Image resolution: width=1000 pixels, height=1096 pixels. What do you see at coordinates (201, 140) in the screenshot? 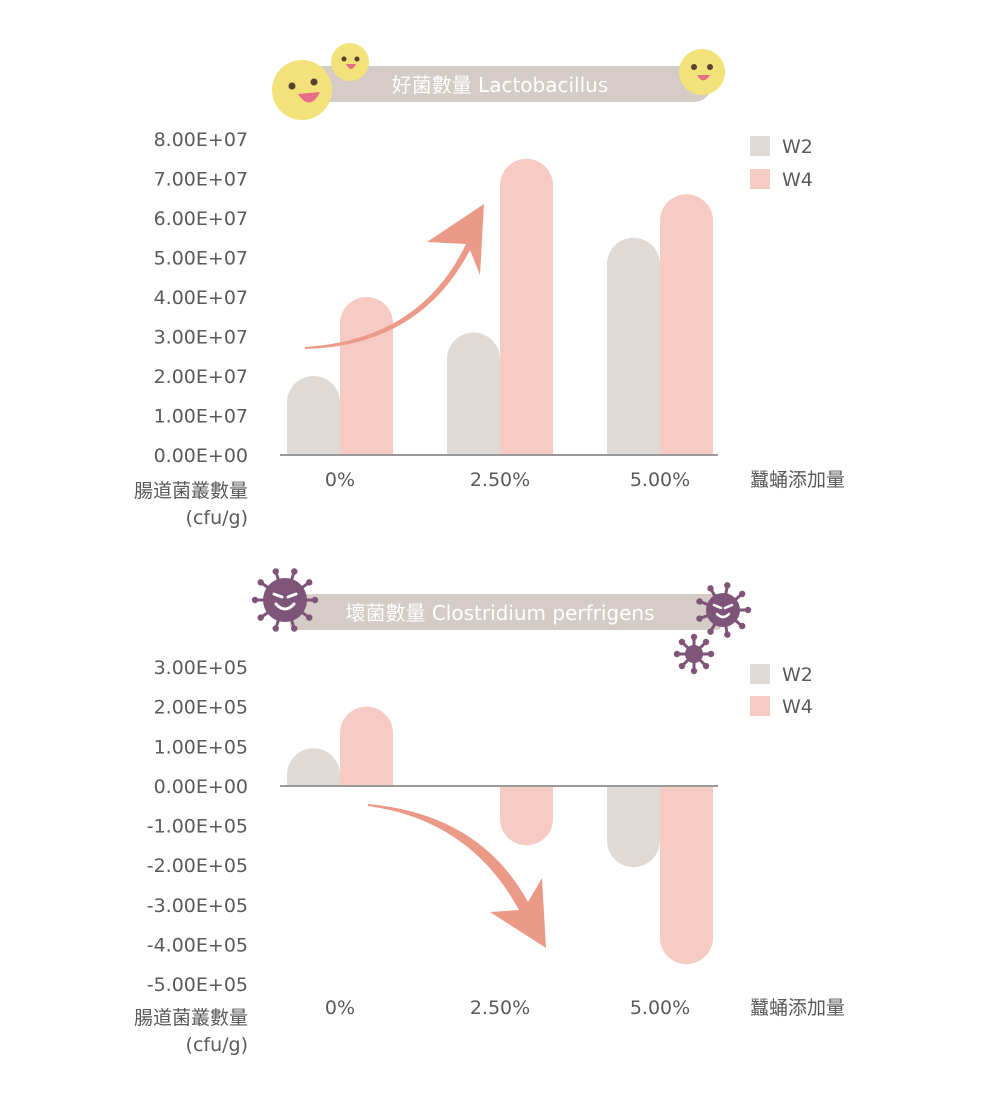
I see `y-tick-label: 8.00E+07` at bounding box center [201, 140].